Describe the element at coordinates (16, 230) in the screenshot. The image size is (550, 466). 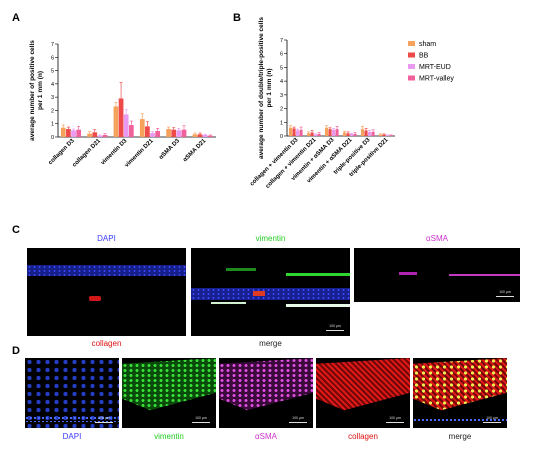
I see `panel-letter-c: C` at that location.